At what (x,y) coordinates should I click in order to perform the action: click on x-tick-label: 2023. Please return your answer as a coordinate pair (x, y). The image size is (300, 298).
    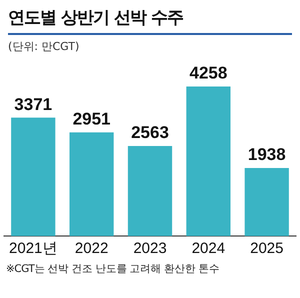
    Looking at the image, I should click on (150, 249).